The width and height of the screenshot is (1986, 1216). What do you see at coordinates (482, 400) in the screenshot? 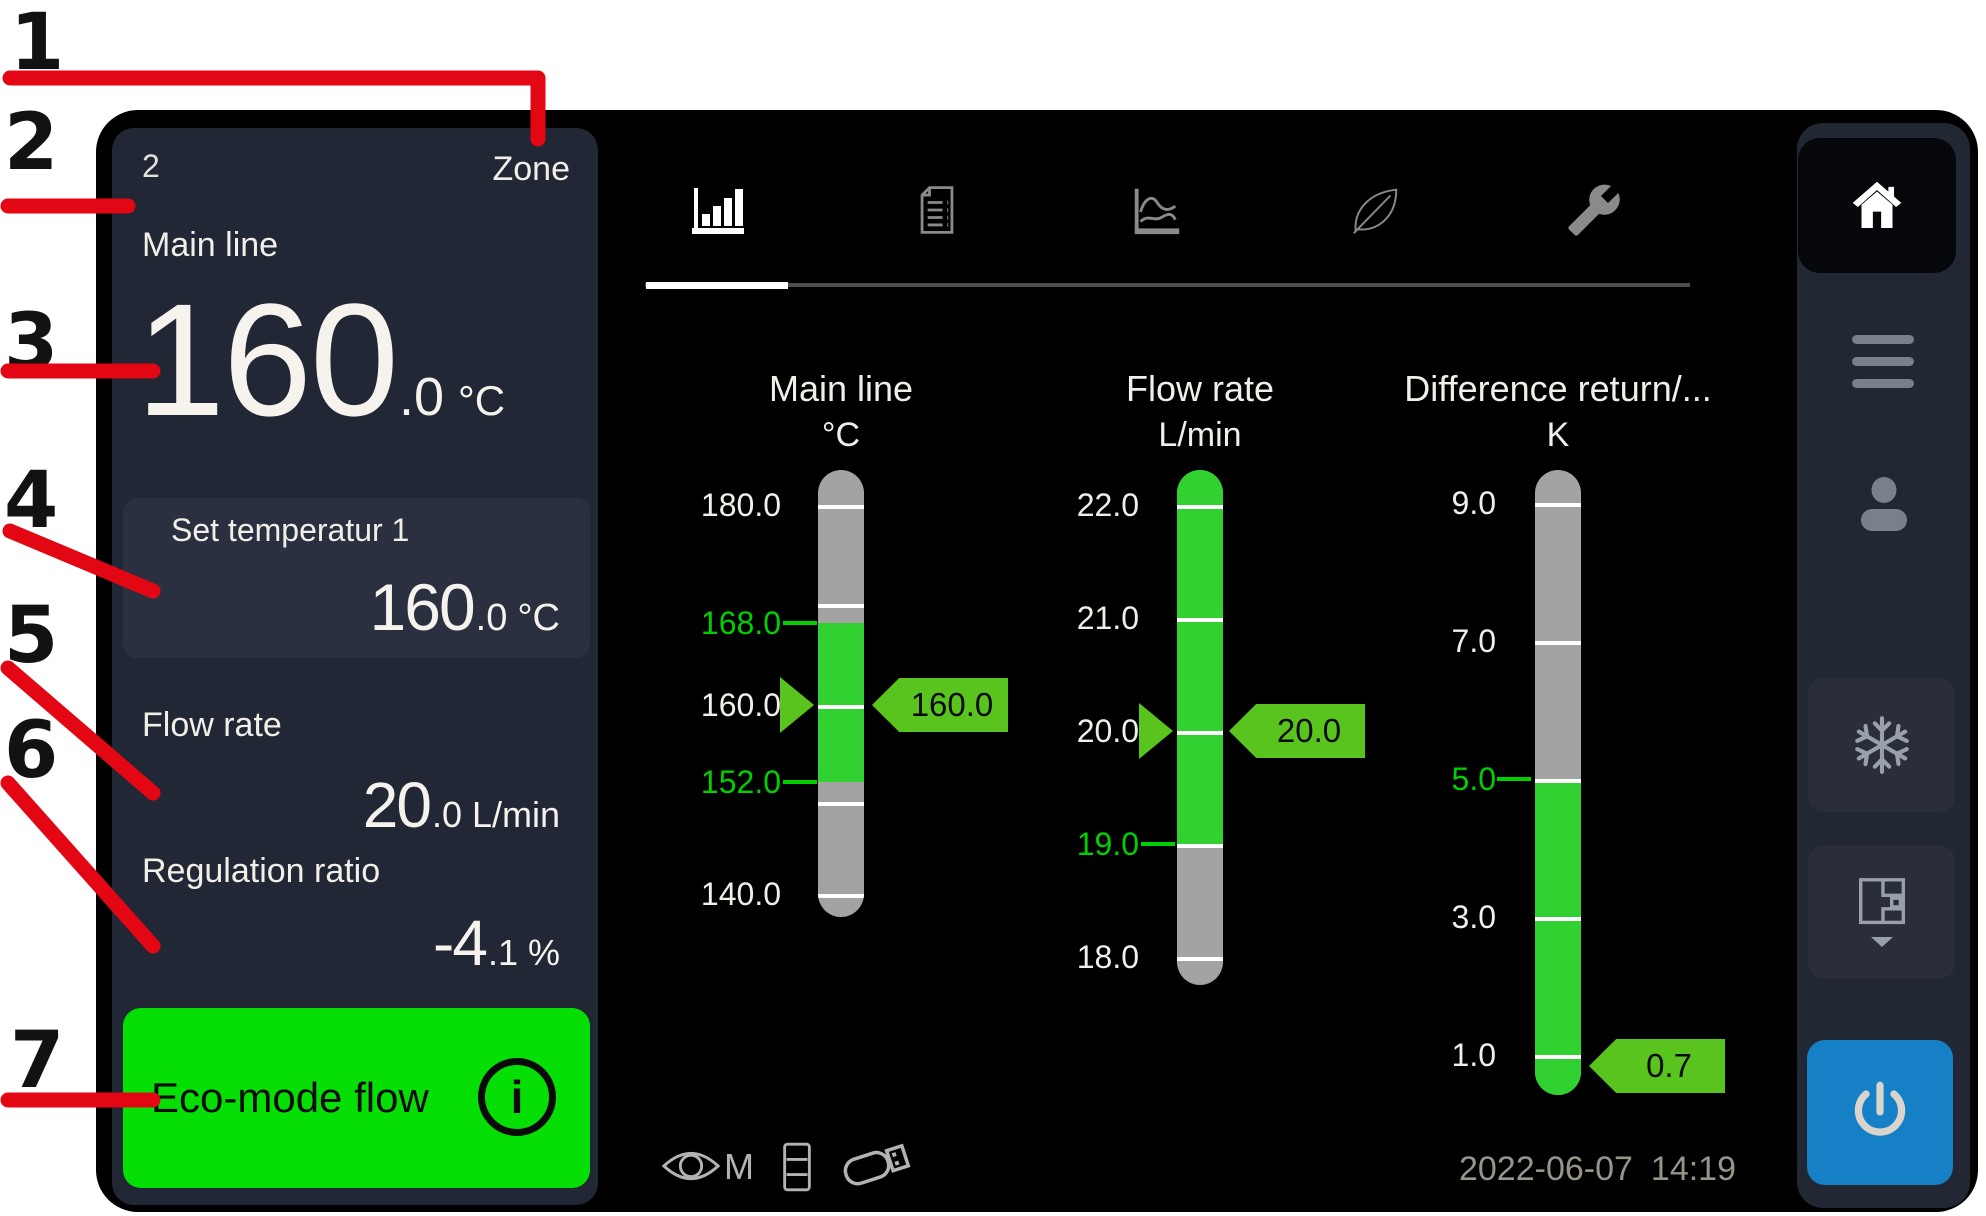
I see `main-line-unit: °C` at bounding box center [482, 400].